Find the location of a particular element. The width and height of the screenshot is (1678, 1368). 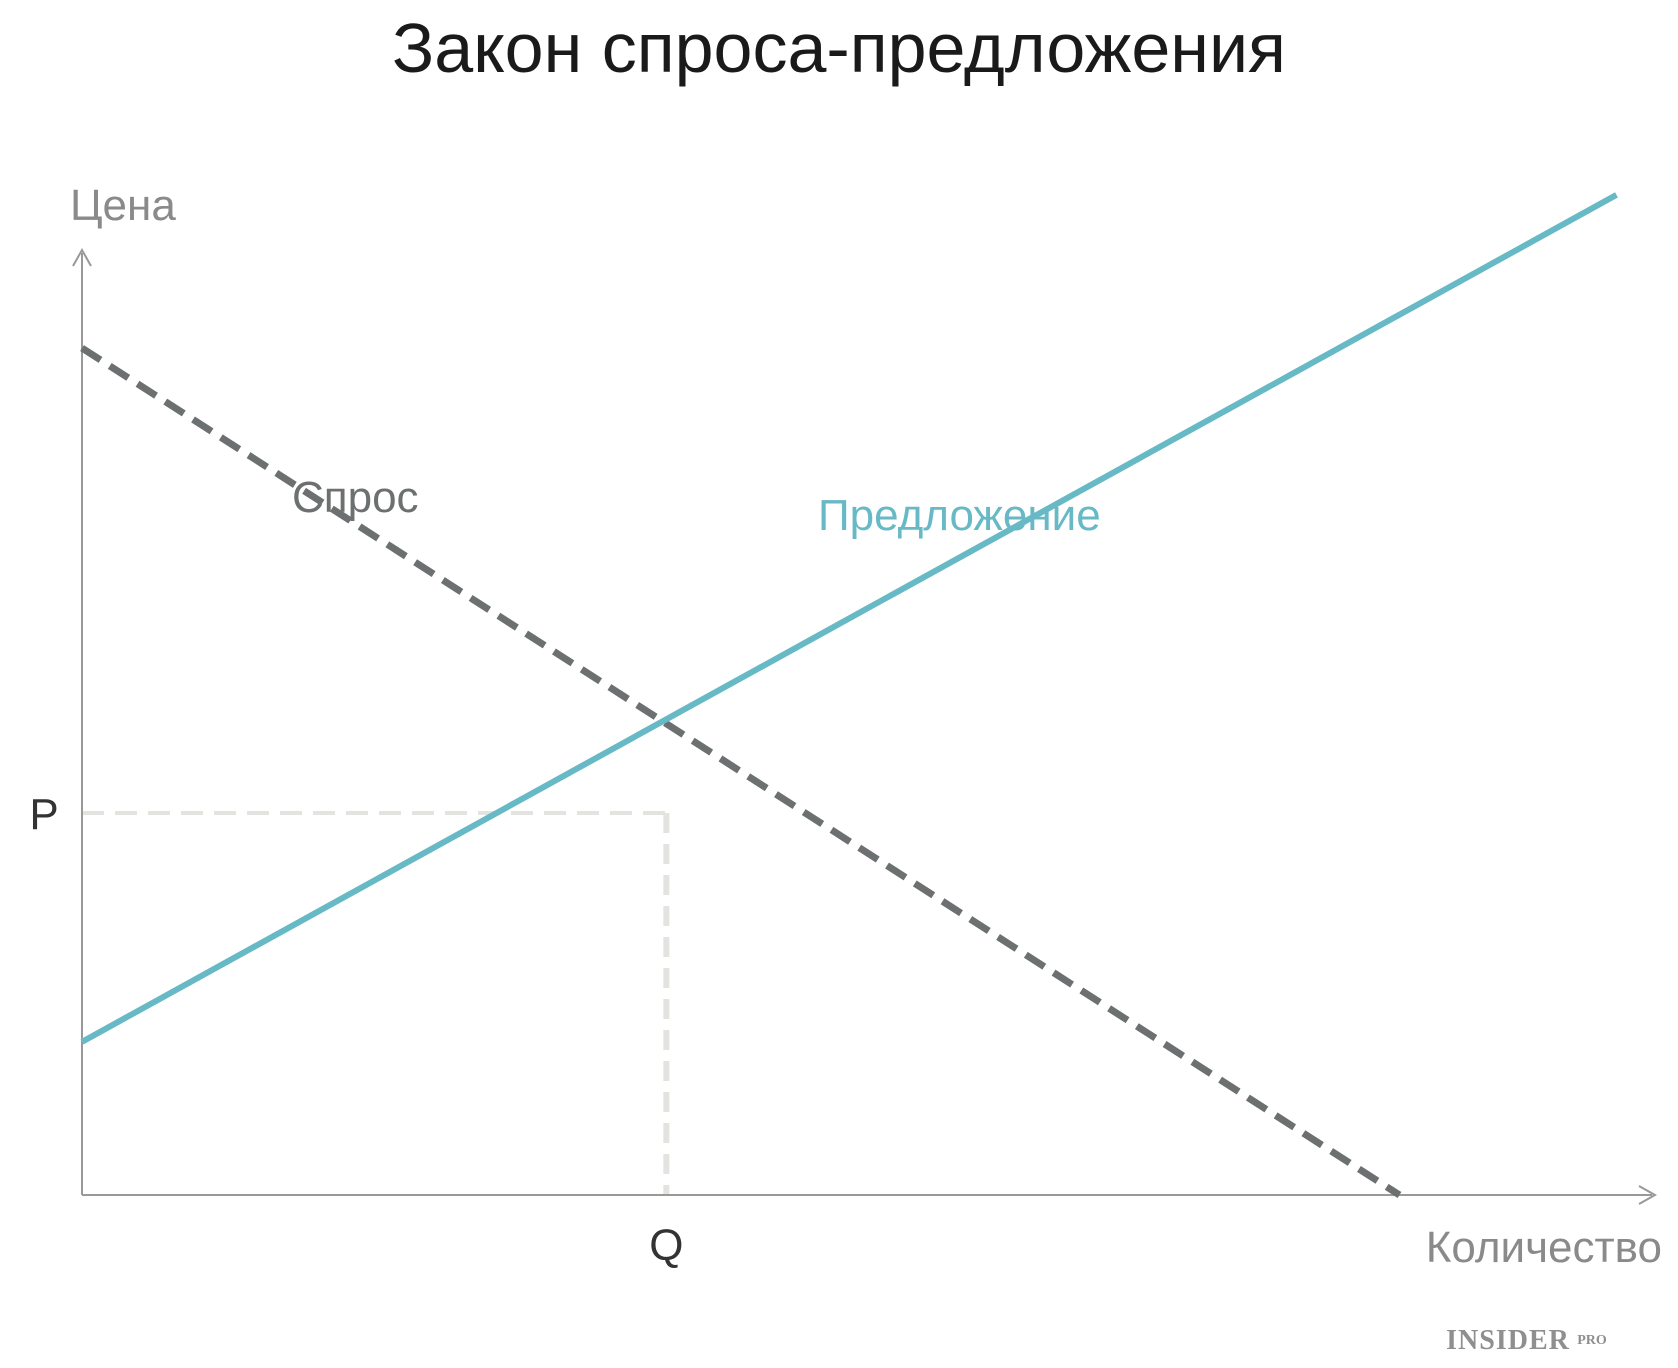

x-tick-label-q: Q is located at coordinates (666, 1245).